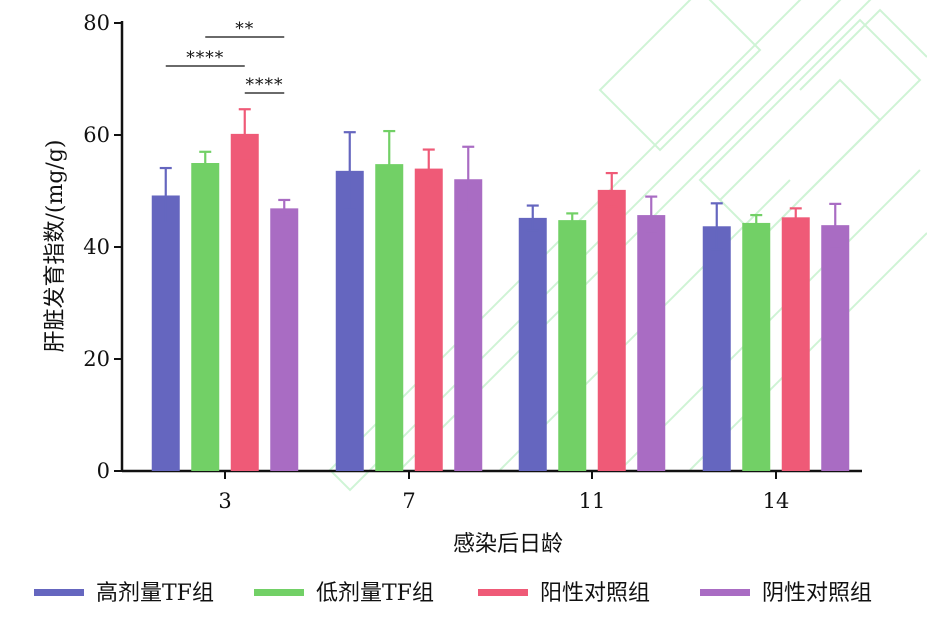 The height and width of the screenshot is (620, 927). I want to click on y-tick-label: 40, so click(96, 247).